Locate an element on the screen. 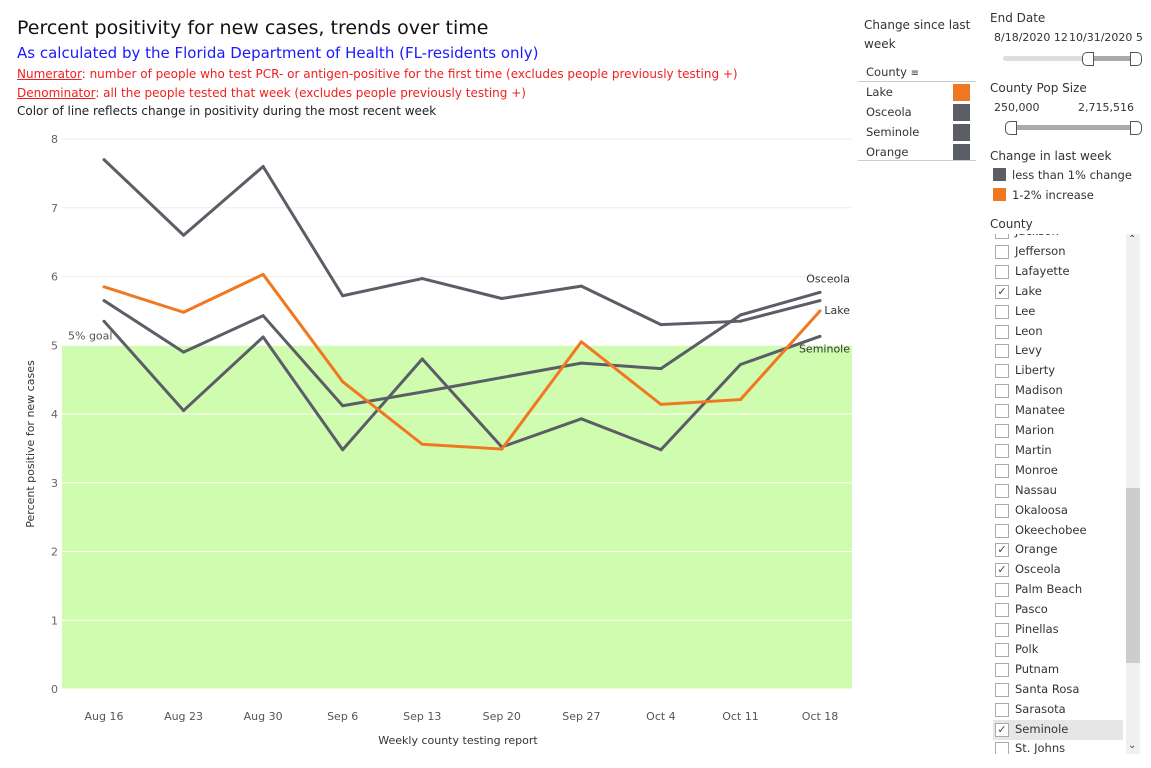 This screenshot has width=1151, height=768. series-line-osceola is located at coordinates (462, 349).